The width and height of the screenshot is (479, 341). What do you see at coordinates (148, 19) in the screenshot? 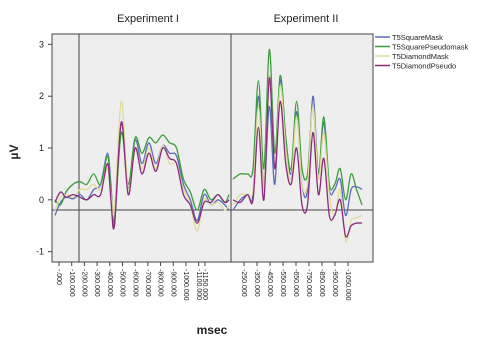
I see `panel-title-1: Experiment I` at bounding box center [148, 19].